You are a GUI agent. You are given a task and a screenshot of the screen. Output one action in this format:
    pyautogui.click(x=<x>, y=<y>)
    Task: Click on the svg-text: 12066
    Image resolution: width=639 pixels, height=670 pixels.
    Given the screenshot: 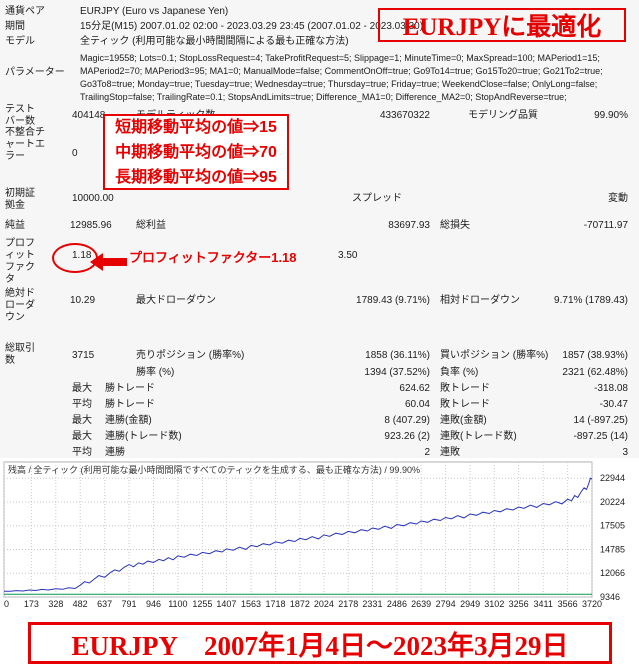 What is the action you would take?
    pyautogui.click(x=612, y=573)
    